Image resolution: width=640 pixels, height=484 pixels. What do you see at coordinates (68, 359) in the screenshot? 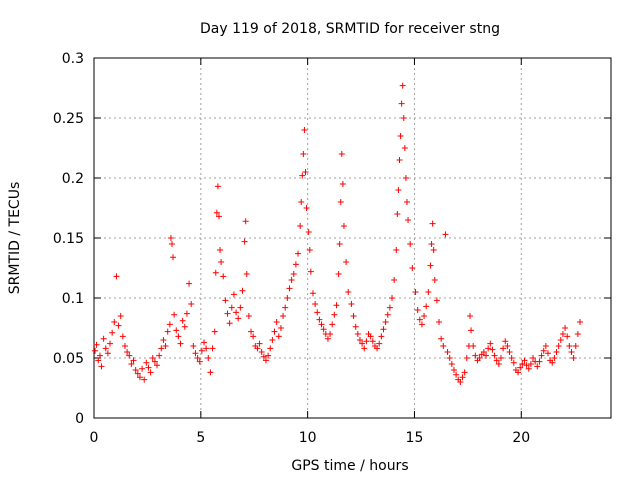
I see `y-tick-label: 0.05` at bounding box center [68, 359].